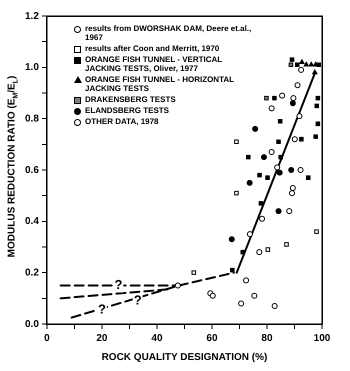 Image resolution: width=350 pixels, height=371 pixels. What do you see at coordinates (47, 338) in the screenshot?
I see `x-tick-label: 0` at bounding box center [47, 338].